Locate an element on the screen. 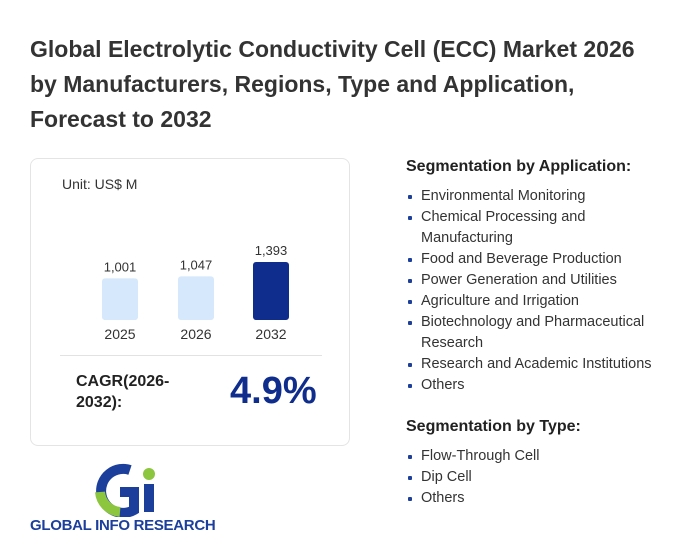  segment-item: Food and Beverage Production is located at coordinates (532, 259).